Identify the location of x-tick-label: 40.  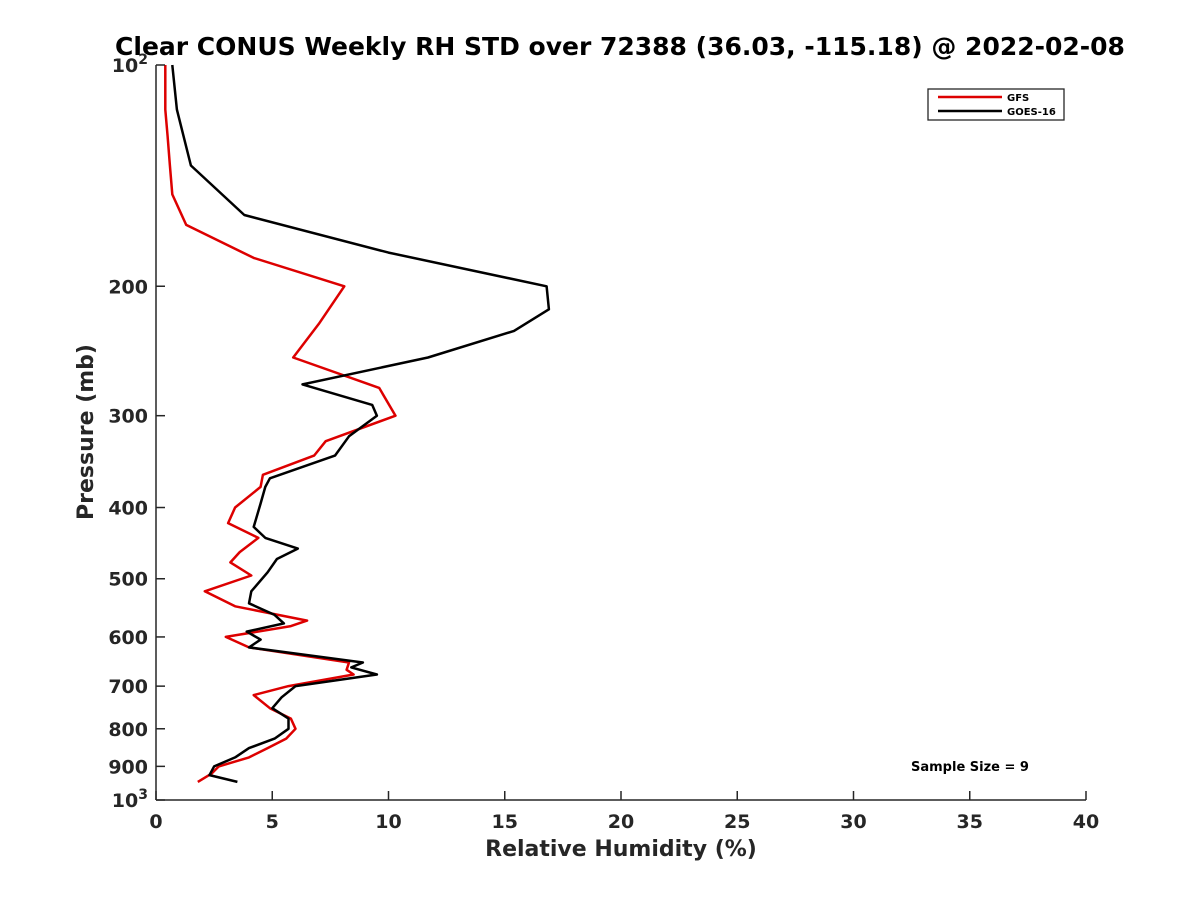
(1086, 822).